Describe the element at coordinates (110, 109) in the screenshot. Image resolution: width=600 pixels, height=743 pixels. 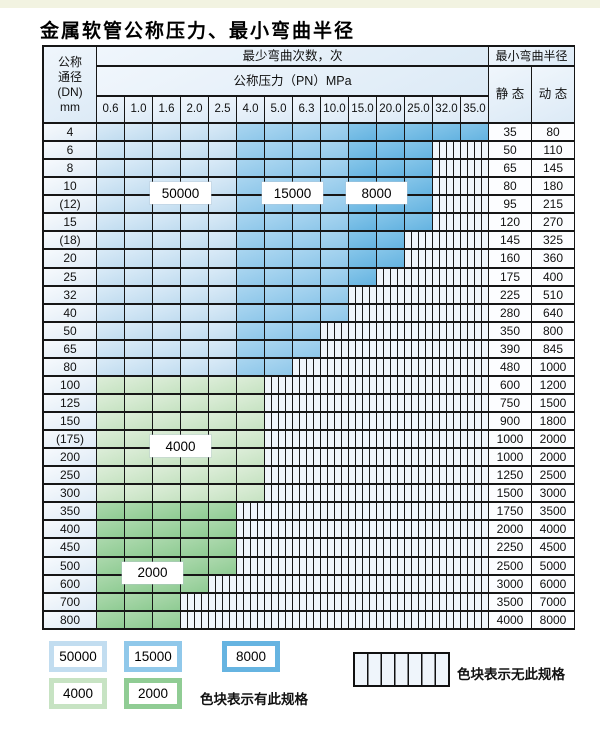
I see `pressure-column-header: 0.6` at that location.